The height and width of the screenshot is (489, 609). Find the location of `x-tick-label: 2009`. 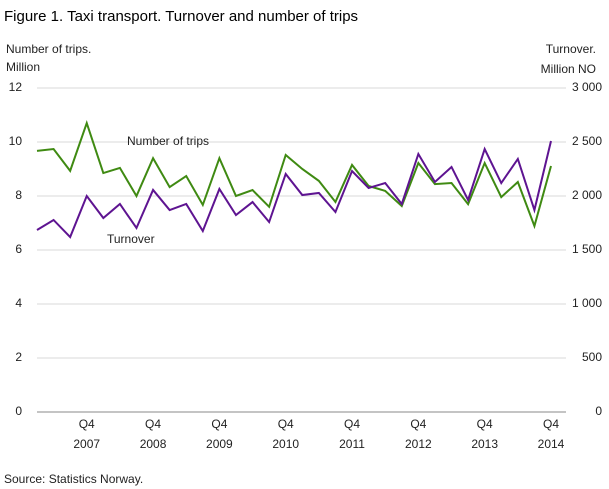

x-tick-label: 2009 is located at coordinates (219, 444).